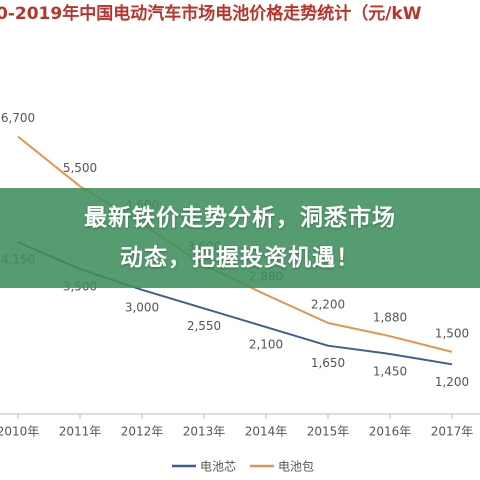 The image size is (480, 480). Describe the element at coordinates (19, 432) in the screenshot. I see `x-tick-label: 2010年` at that location.